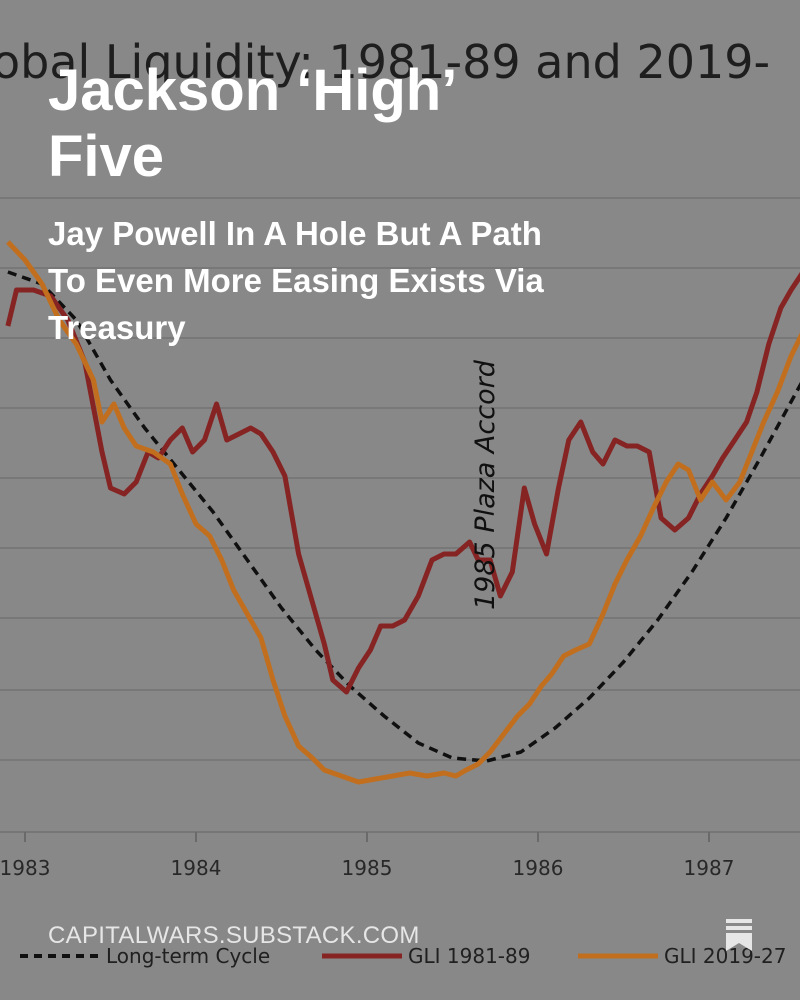 The image size is (800, 1000). I want to click on x-tick-label: 1987, so click(709, 868).